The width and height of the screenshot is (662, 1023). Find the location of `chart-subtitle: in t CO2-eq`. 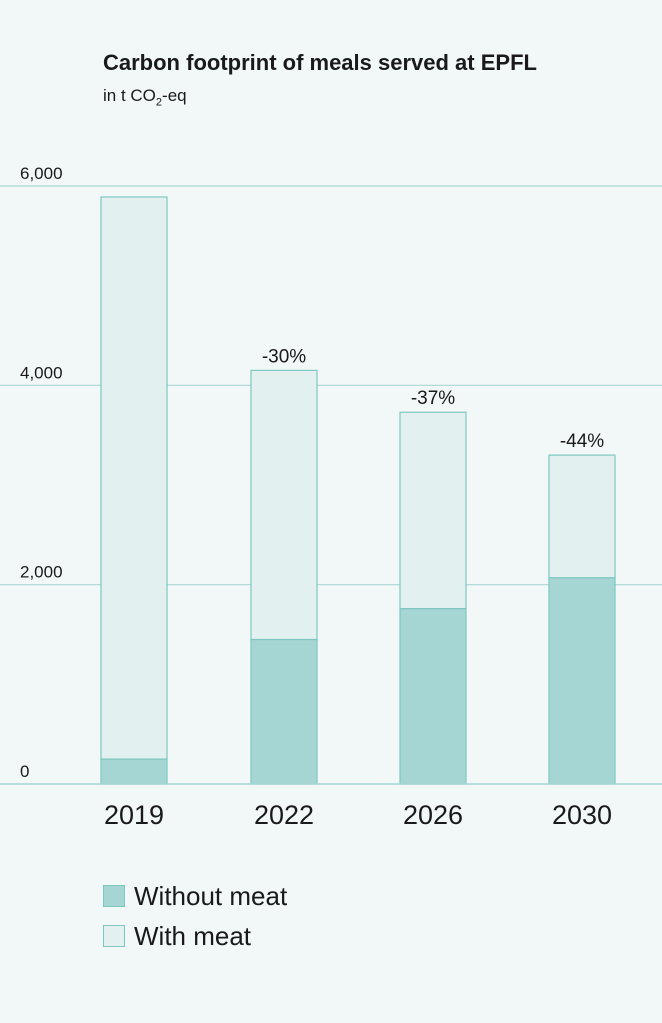

chart-subtitle: in t CO2-eq is located at coordinates (145, 97).